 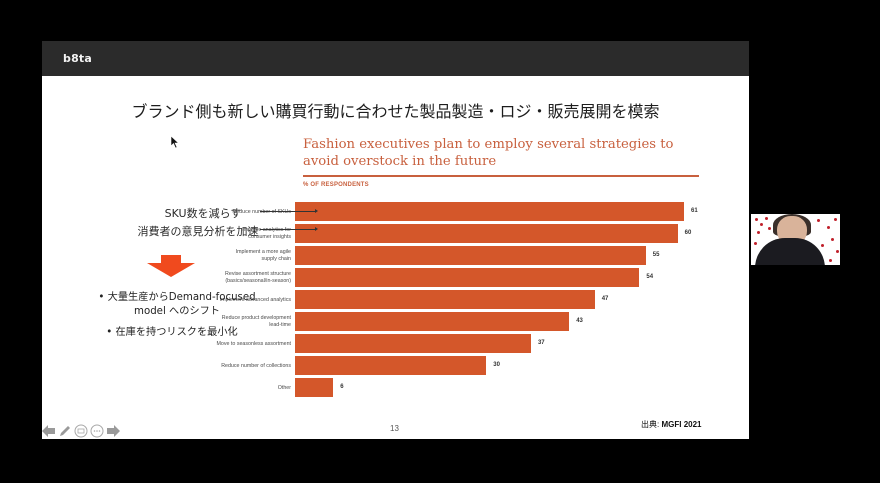 What do you see at coordinates (198, 231) in the screenshot?
I see `annotation-consumer-insights: 消費者の意見分析を加速` at bounding box center [198, 231].